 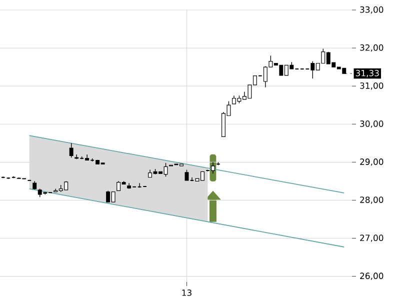 I want to click on y-tick-label: 26,00, so click(x=372, y=276).